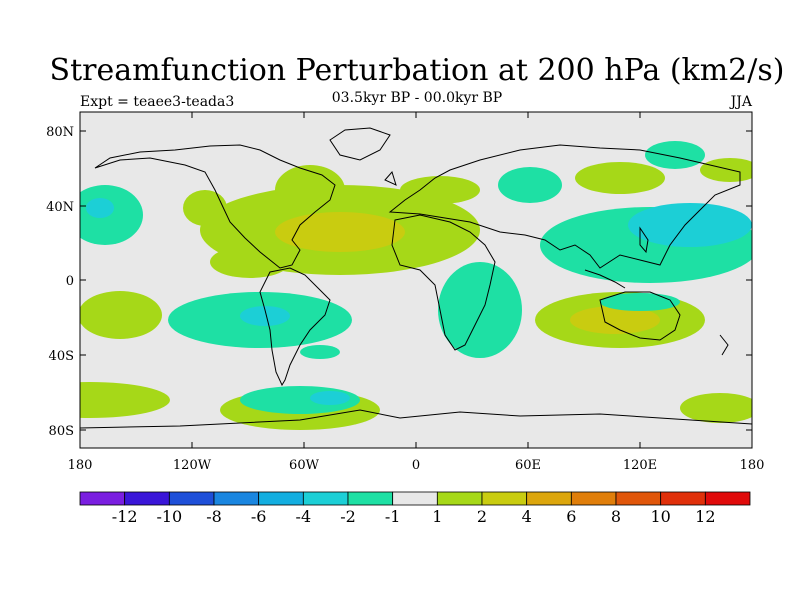 The width and height of the screenshot is (800, 600). I want to click on coastline-antarctica, so click(416, 419).